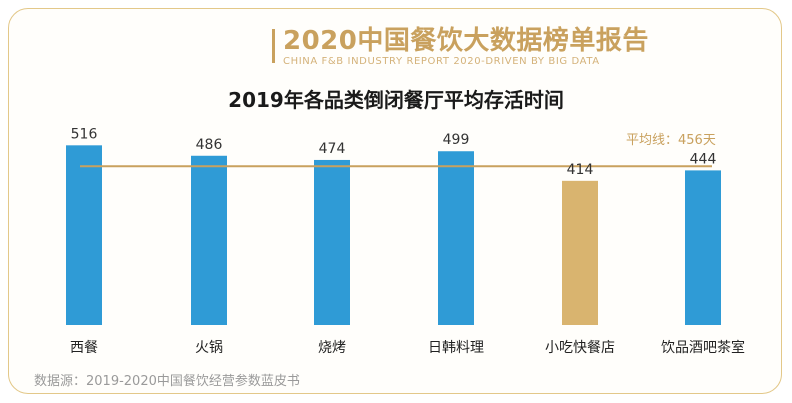 This screenshot has width=792, height=403. I want to click on bar-value-label-5: 444, so click(703, 159).